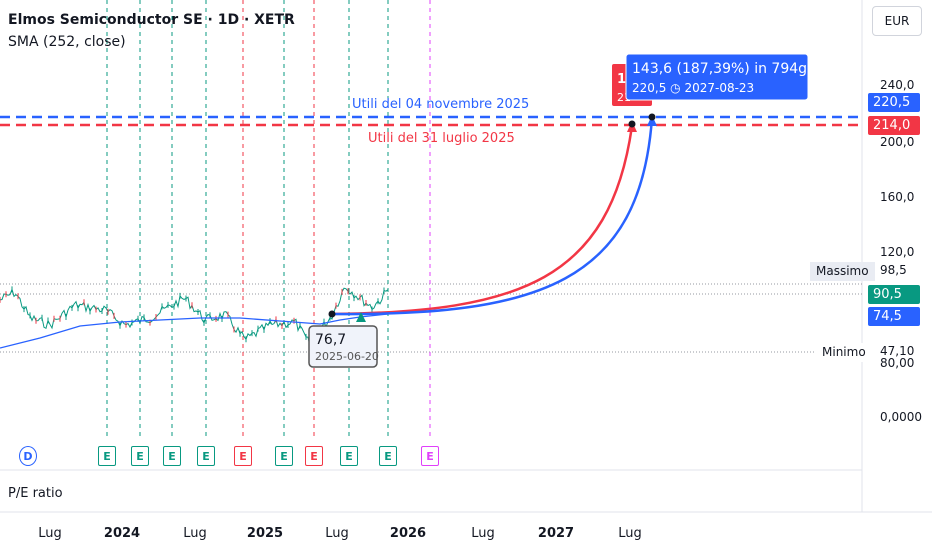 Image resolution: width=932 pixels, height=550 pixels. What do you see at coordinates (151, 20) in the screenshot?
I see `symbol-title: Elmos Semiconductor SE · 1D · XETR` at bounding box center [151, 20].